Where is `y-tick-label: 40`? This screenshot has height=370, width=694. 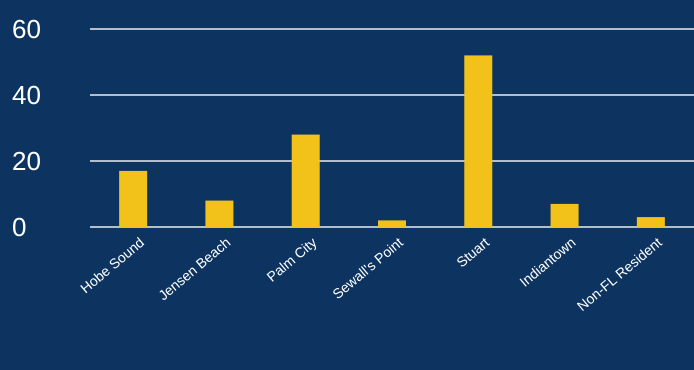
y-tick-label: 40 is located at coordinates (26, 95).